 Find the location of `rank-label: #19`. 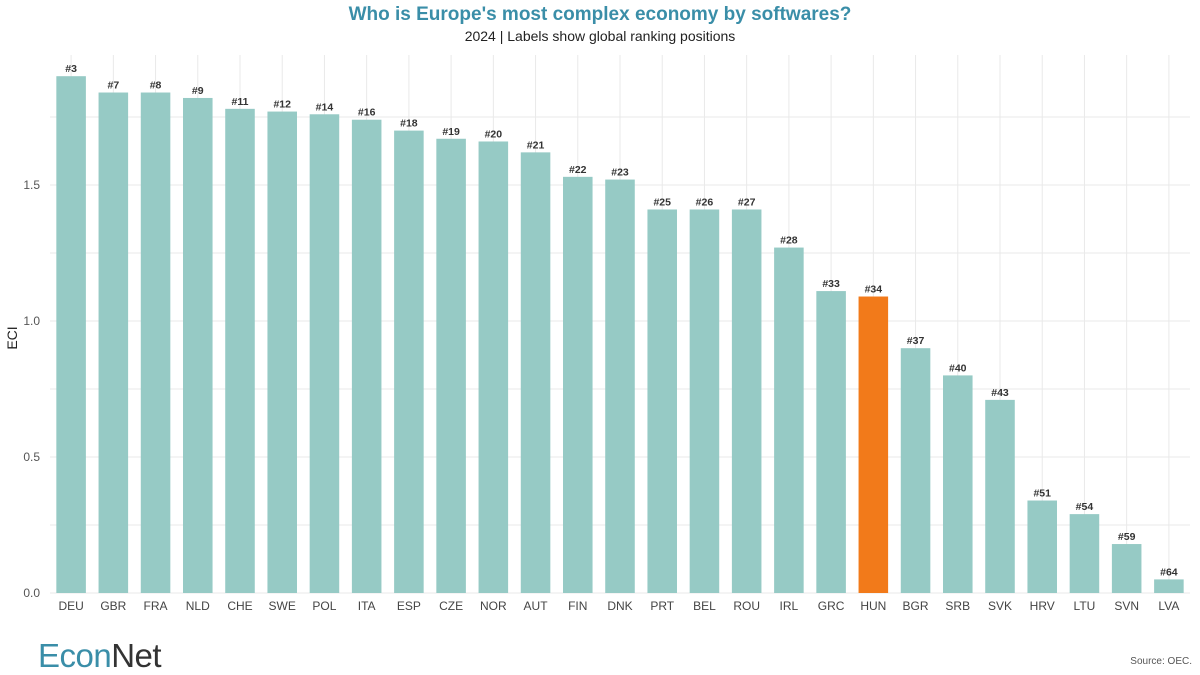

rank-label: #19 is located at coordinates (451, 132).